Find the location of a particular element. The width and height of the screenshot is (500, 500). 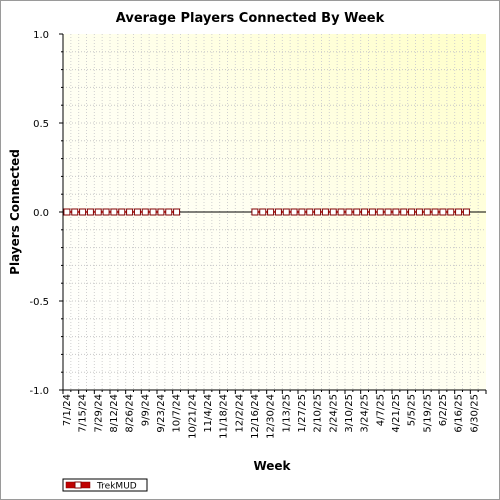

y-tick-label: 1.0 is located at coordinates (41, 35).